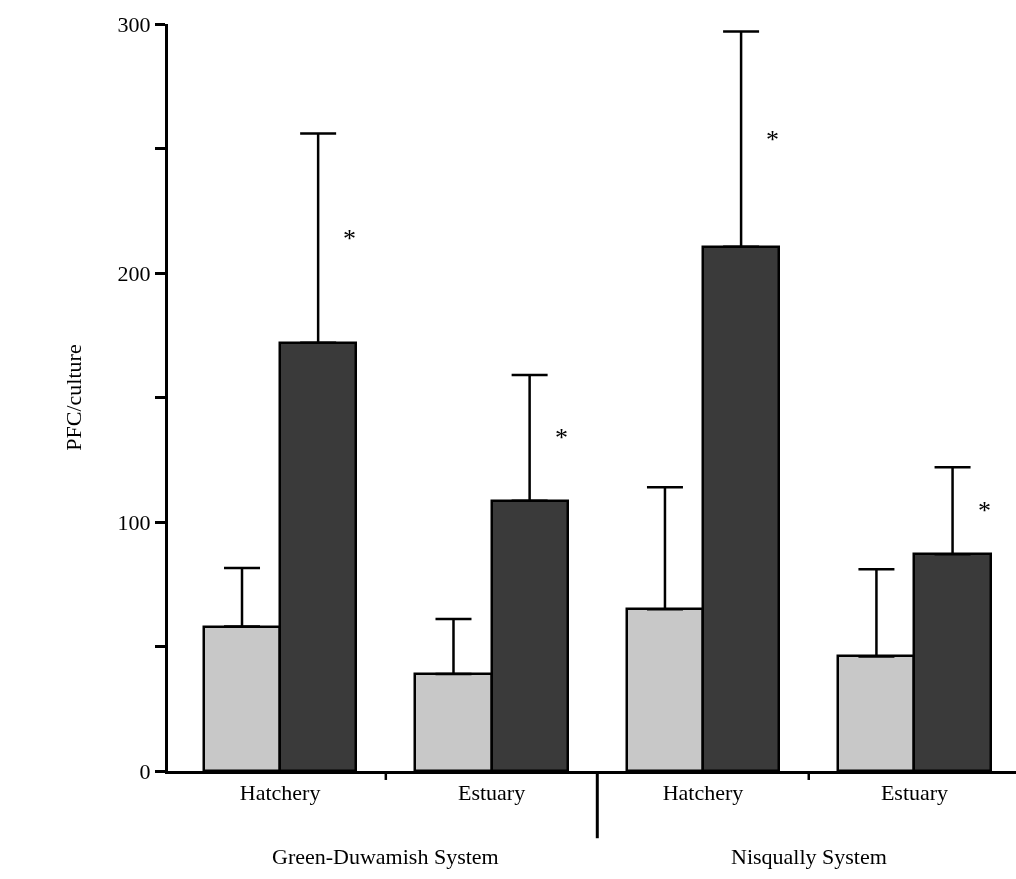  Describe the element at coordinates (809, 856) in the screenshot. I see `text: Nisqually System` at that location.